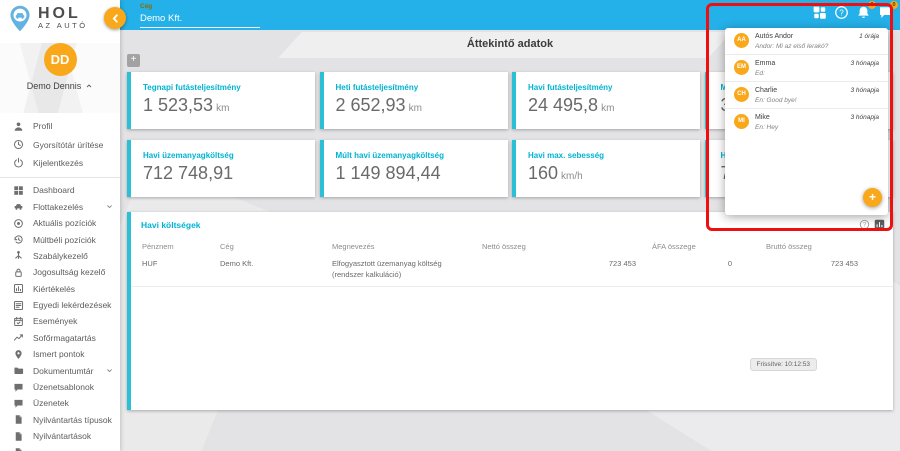 The height and width of the screenshot is (451, 900). Describe the element at coordinates (806, 68) in the screenshot. I see `conversation-item-emma: EM Emma 3 hónapja Ed:` at that location.